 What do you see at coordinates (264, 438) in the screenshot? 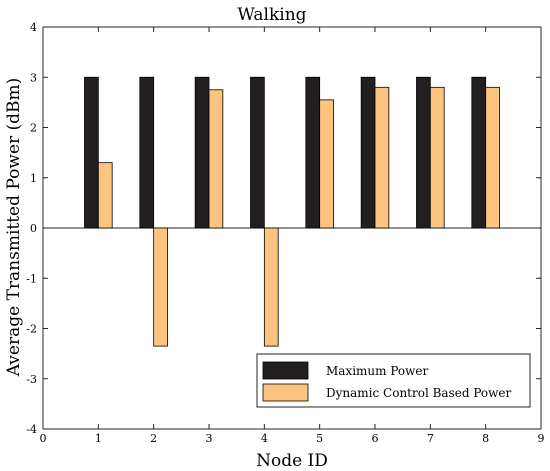
I see `x-tick-label: 4` at bounding box center [264, 438].